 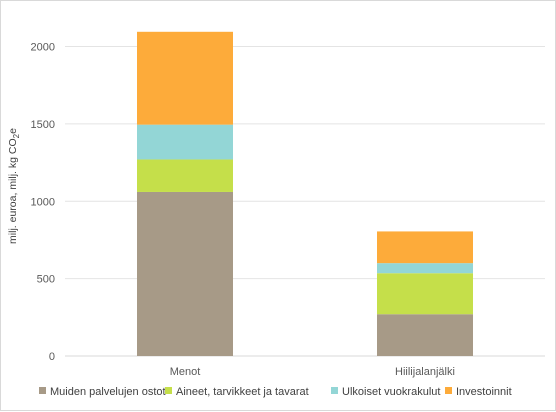 What do you see at coordinates (43, 125) in the screenshot?
I see `y-tick-label: 1500` at bounding box center [43, 125].